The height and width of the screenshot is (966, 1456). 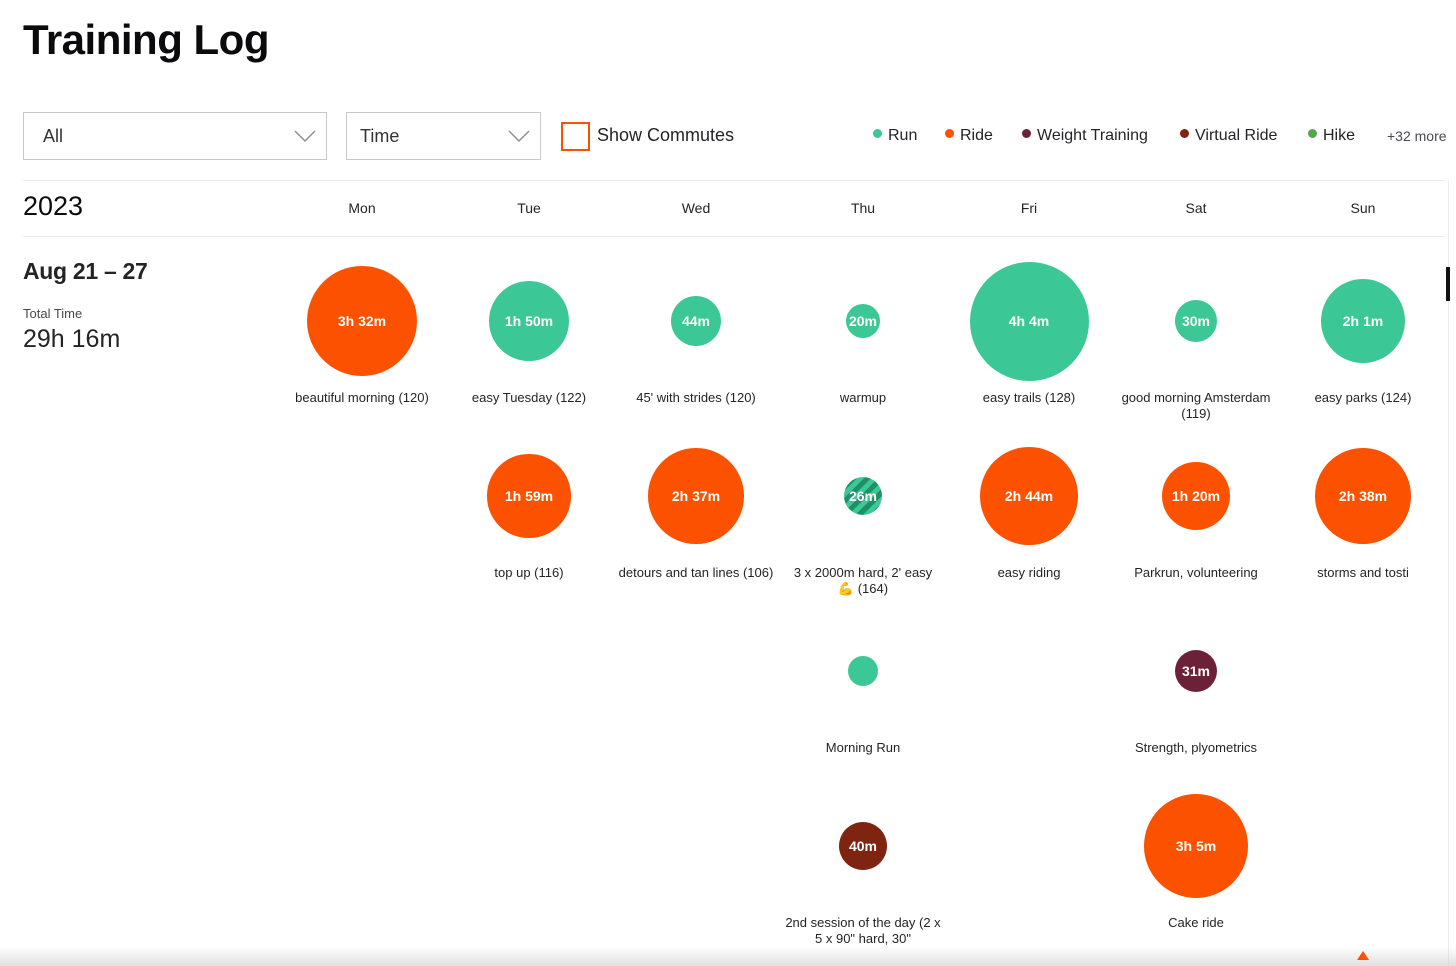 What do you see at coordinates (863, 747) in the screenshot?
I see `activity-name: Morning Run` at bounding box center [863, 747].